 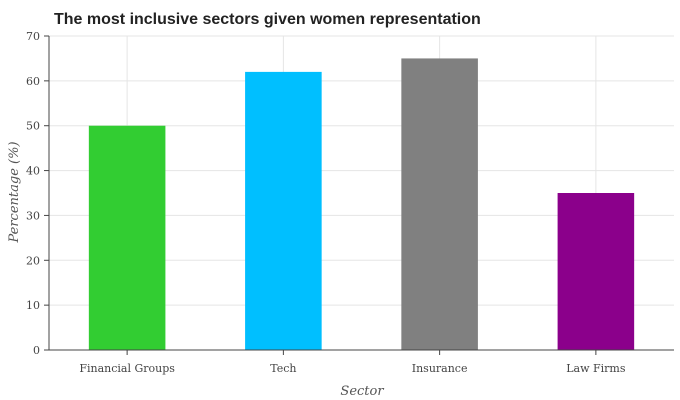 I want to click on y-tick-label: 20, so click(x=33, y=260).